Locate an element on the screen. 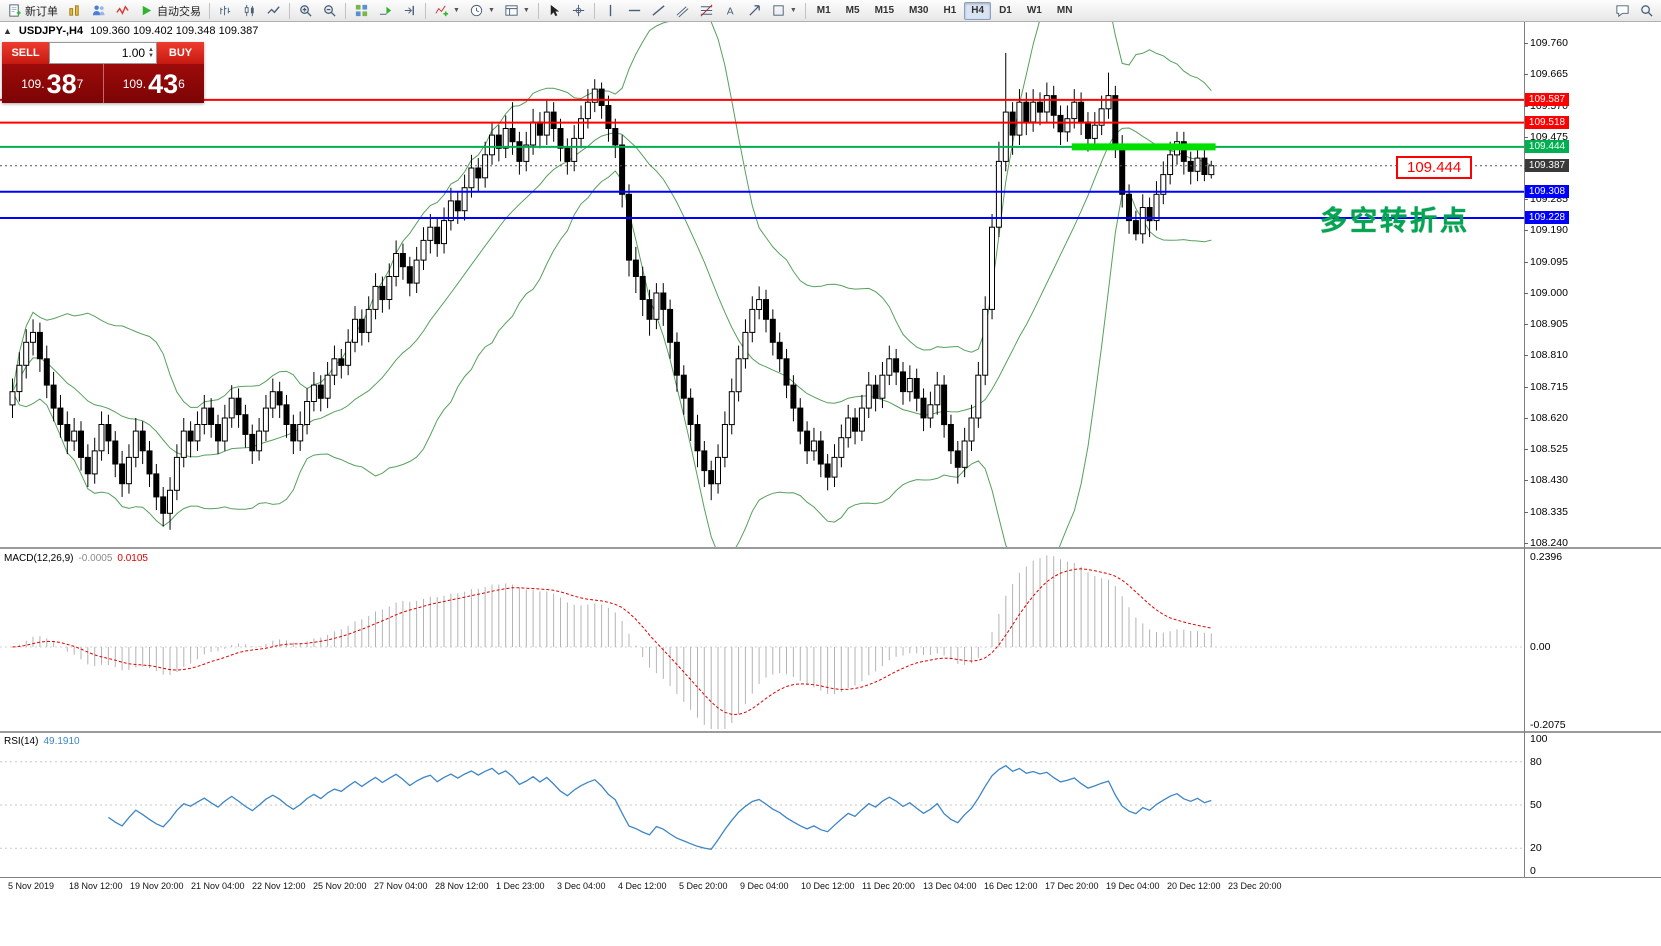  arrows-button is located at coordinates (754, 11).